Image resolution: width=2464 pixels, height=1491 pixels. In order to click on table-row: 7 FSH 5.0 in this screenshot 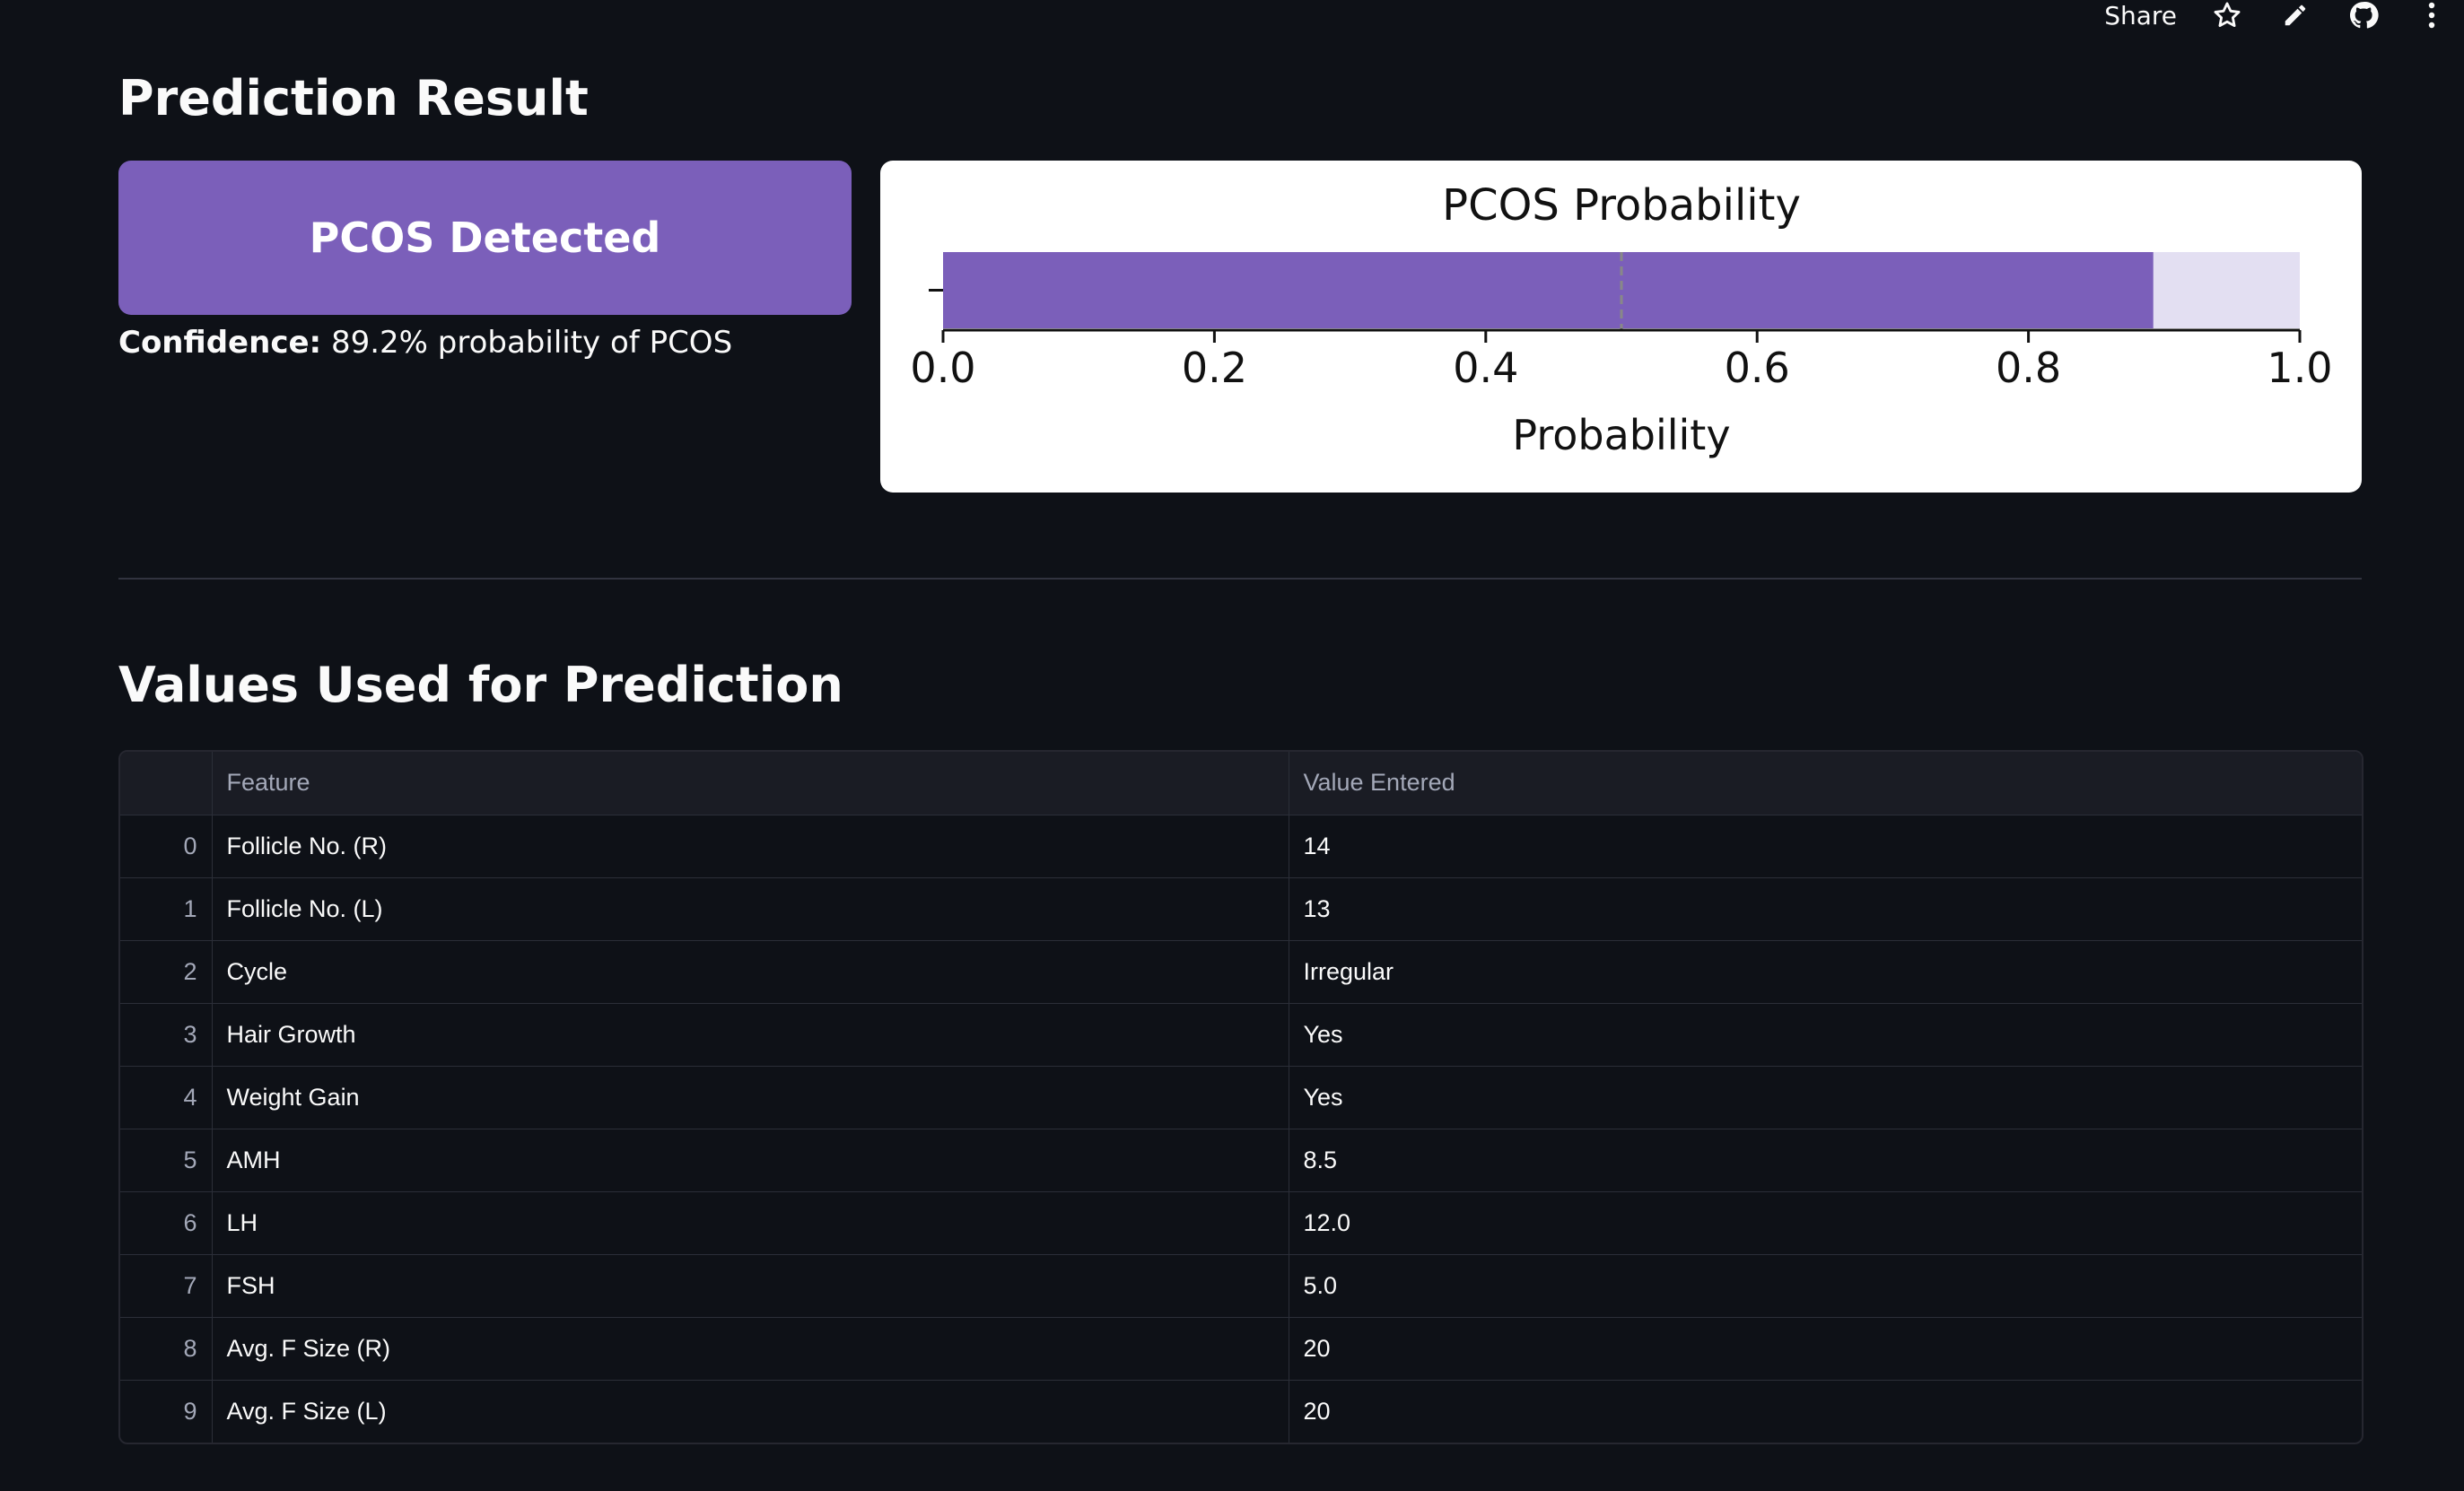, I will do `click(1241, 1286)`.